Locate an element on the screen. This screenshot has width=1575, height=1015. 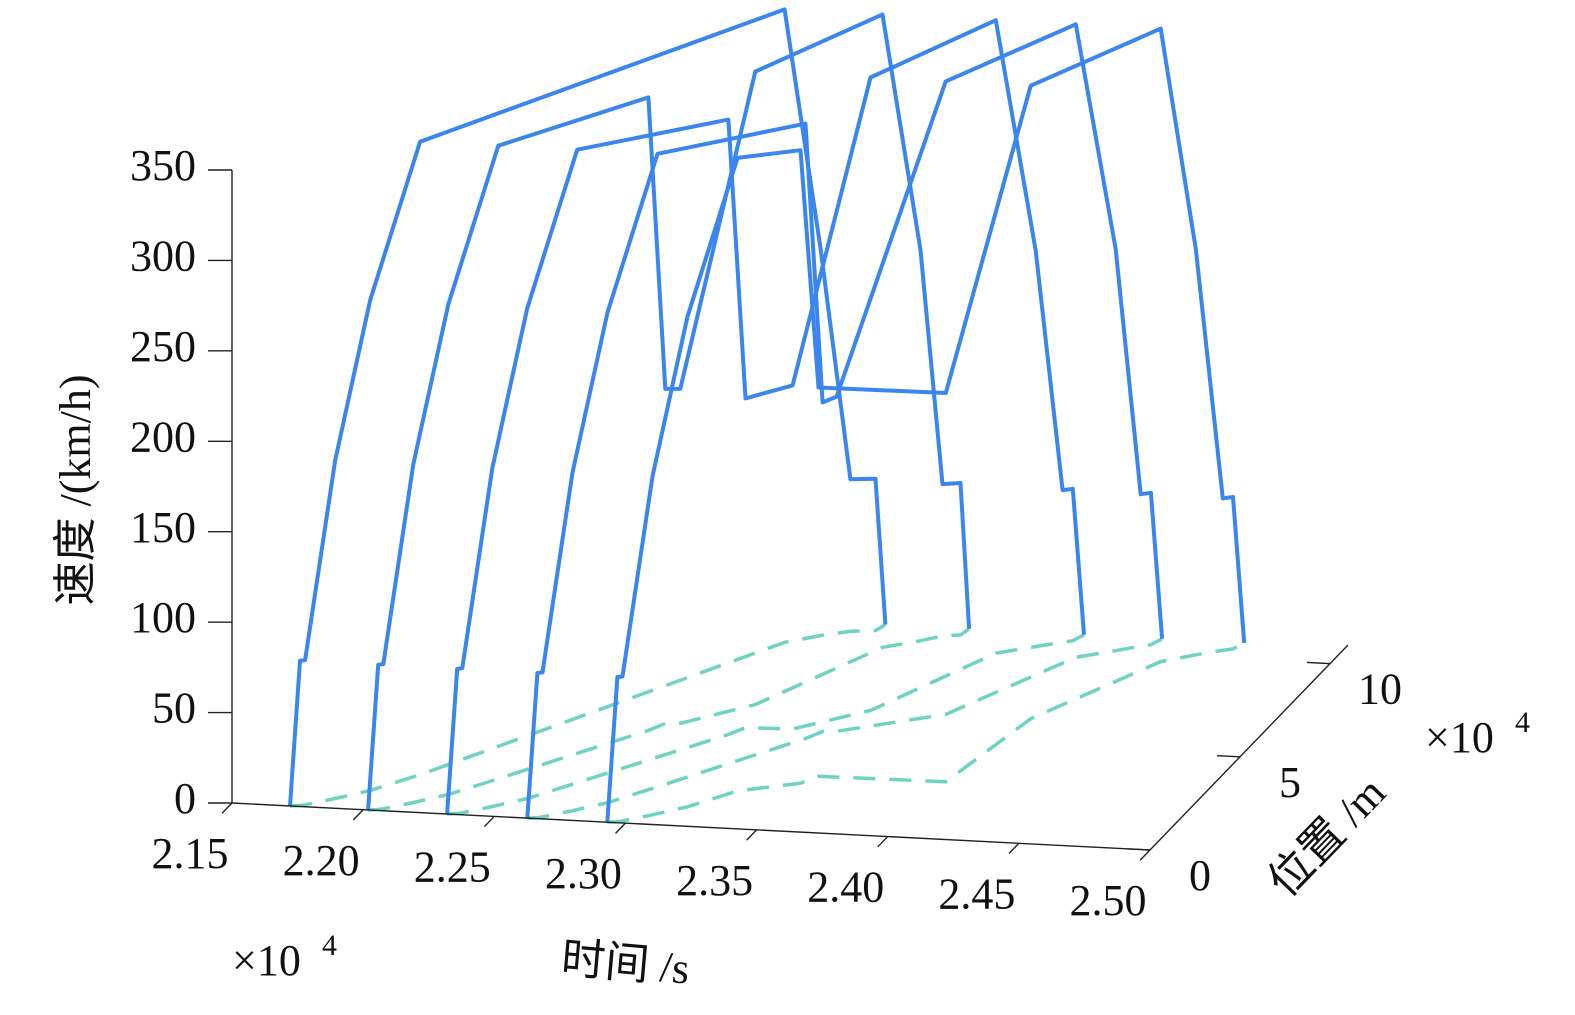
z-tick-label: 150 is located at coordinates (163, 527).